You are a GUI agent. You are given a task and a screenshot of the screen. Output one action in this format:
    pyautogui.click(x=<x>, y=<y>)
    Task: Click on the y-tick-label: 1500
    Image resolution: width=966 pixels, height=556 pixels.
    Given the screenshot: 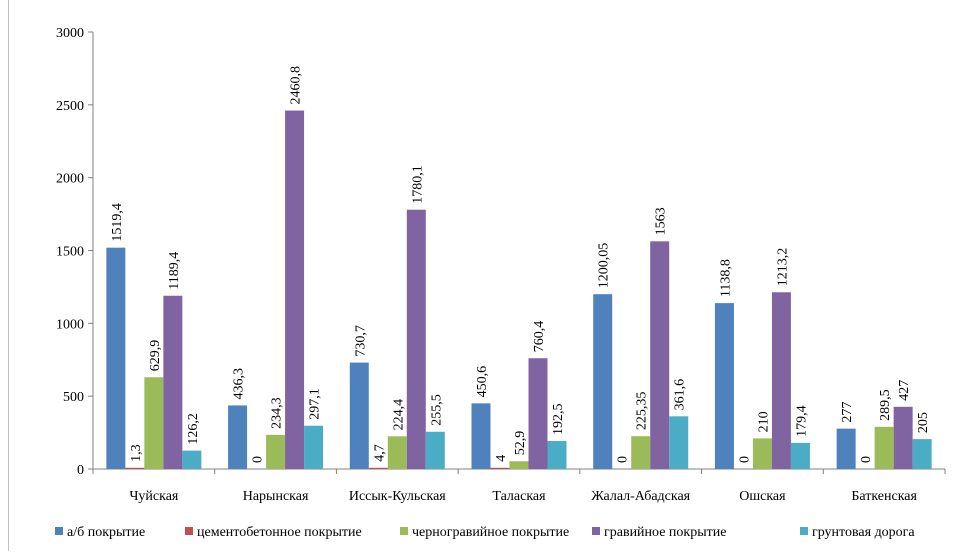 What is the action you would take?
    pyautogui.click(x=70, y=252)
    